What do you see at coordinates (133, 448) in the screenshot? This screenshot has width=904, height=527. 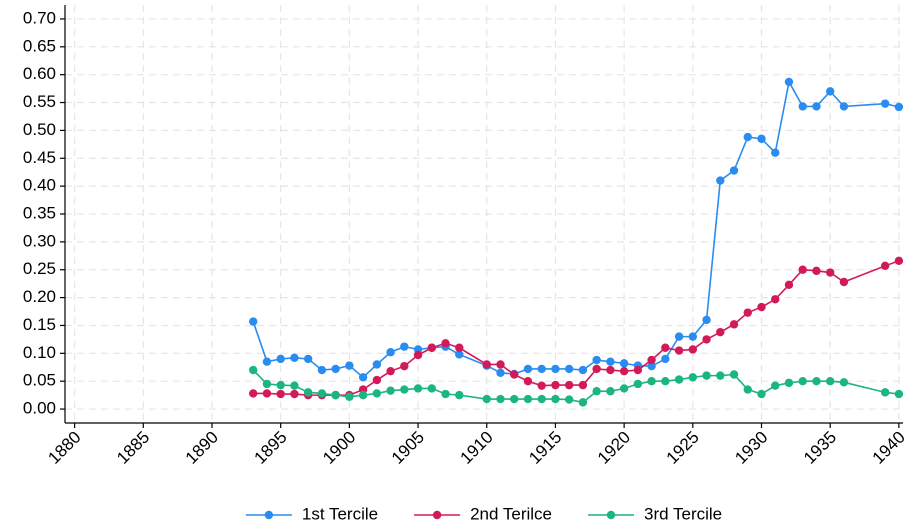 I see `x-tick-label: 1885` at bounding box center [133, 448].